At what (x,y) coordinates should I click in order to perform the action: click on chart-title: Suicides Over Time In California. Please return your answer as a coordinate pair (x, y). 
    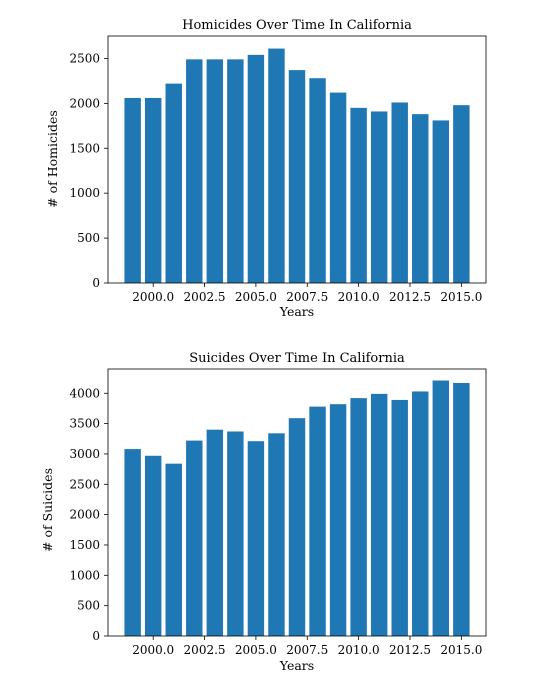
    Looking at the image, I should click on (297, 358).